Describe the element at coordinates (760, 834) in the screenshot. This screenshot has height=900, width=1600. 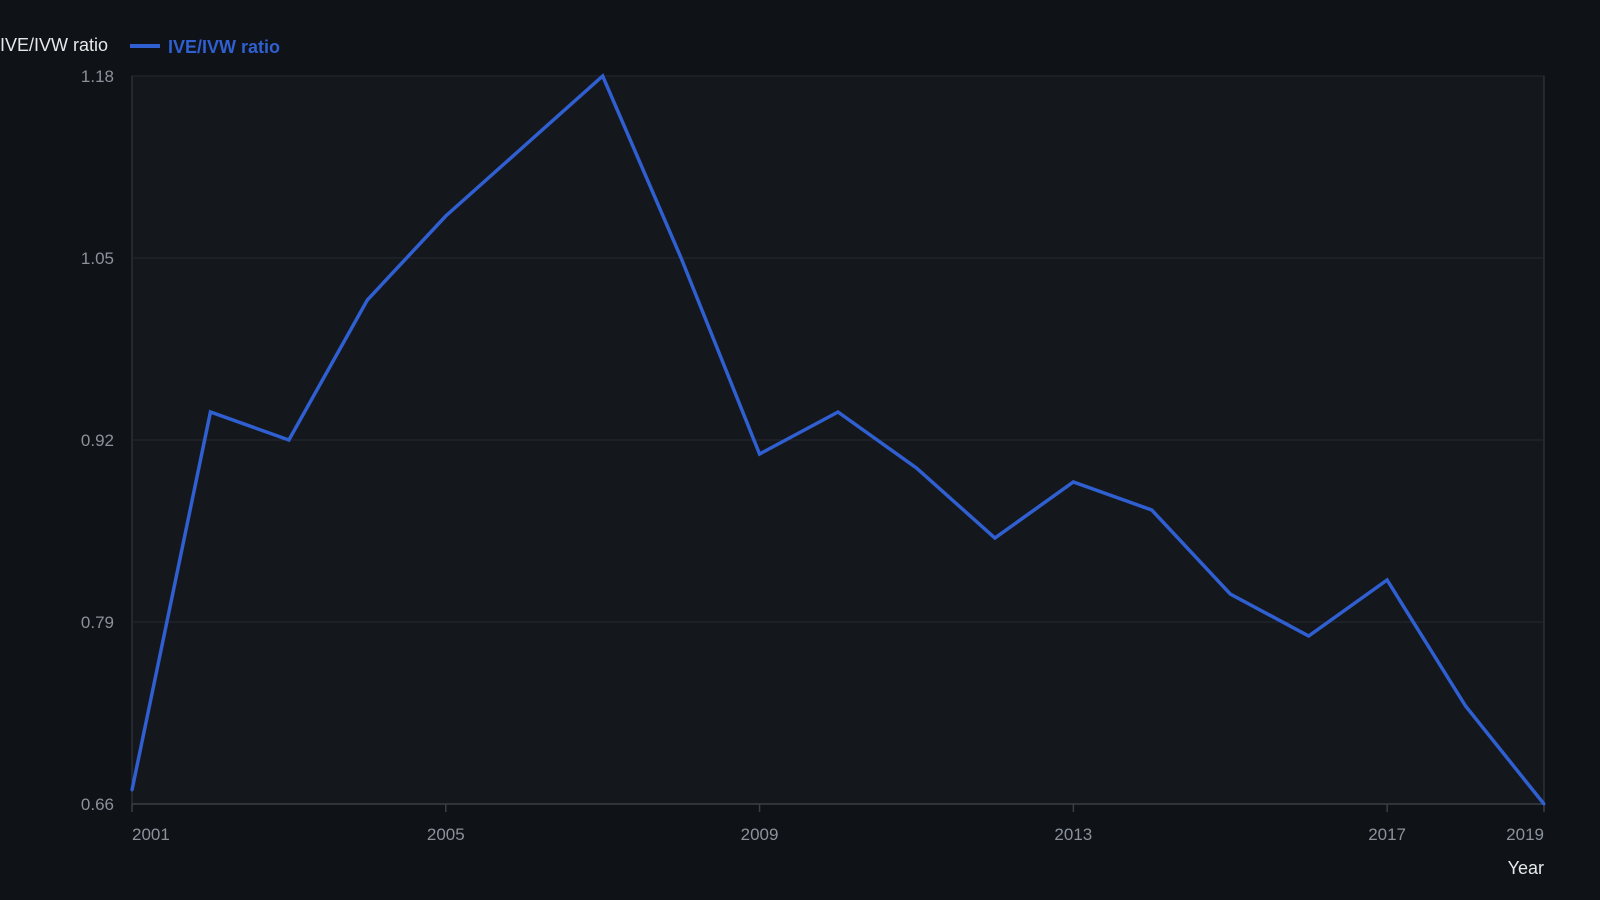
I see `x-tick-label: 2009` at that location.